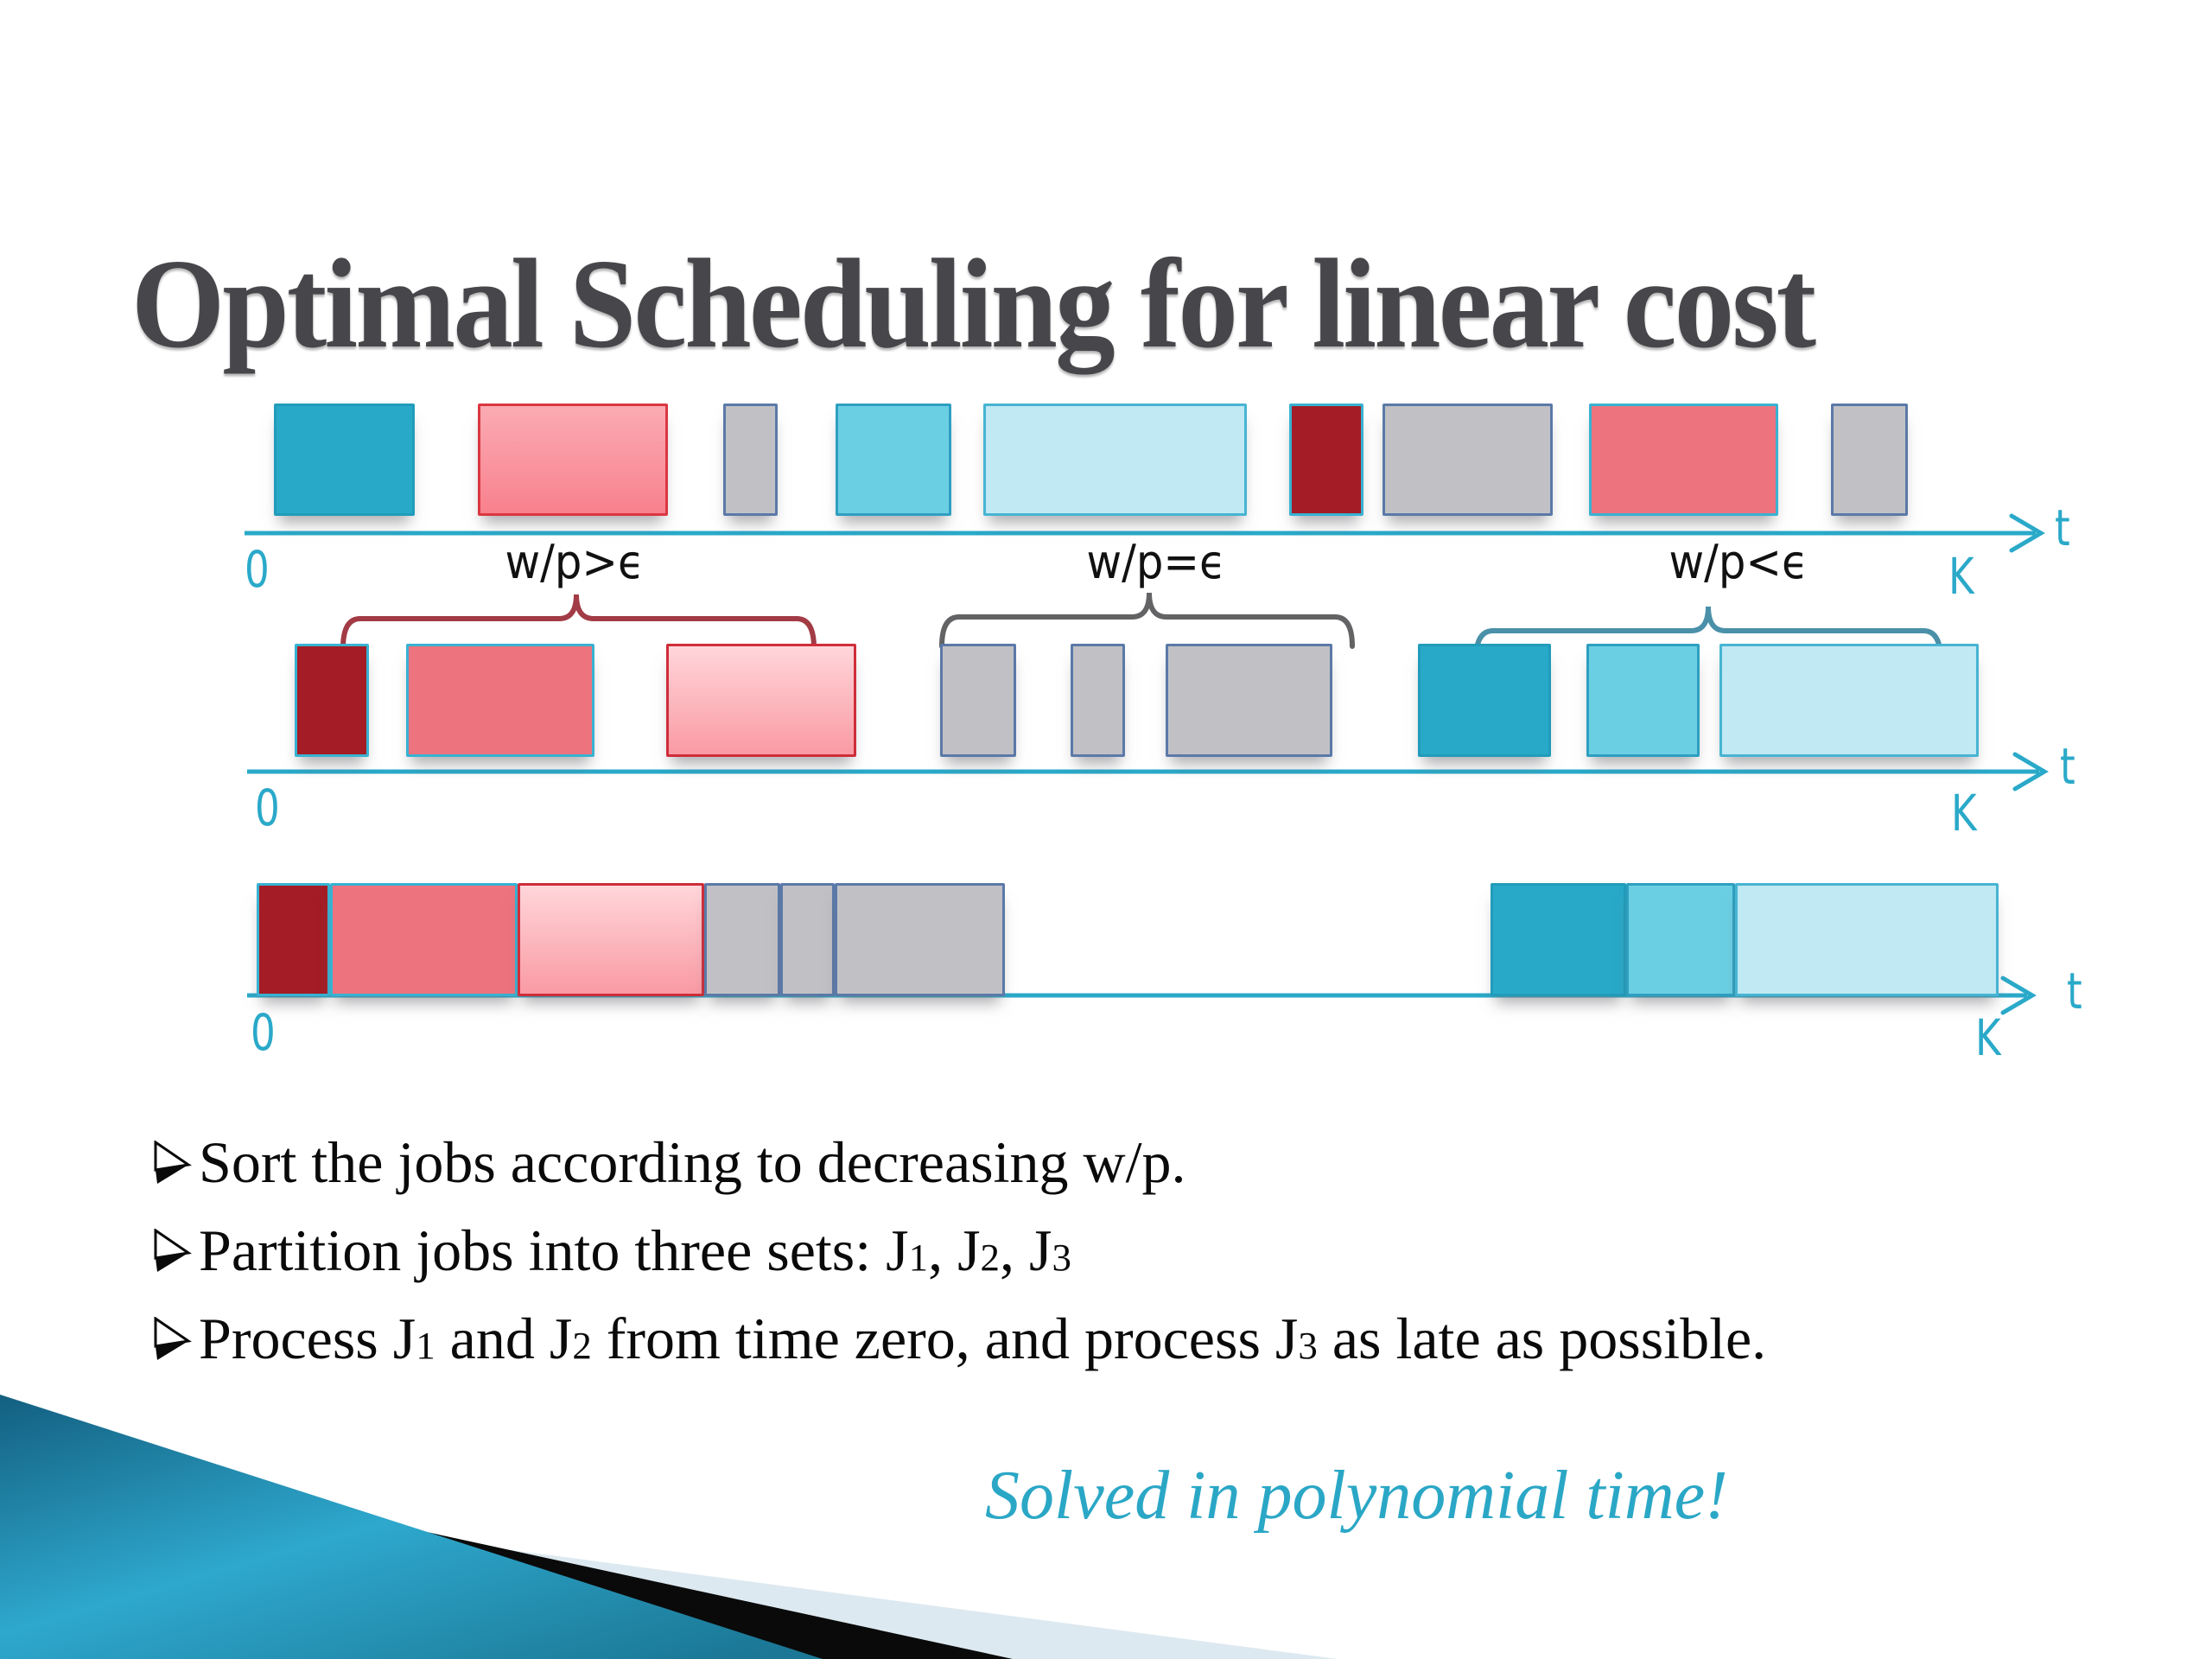 This screenshot has width=2212, height=1659. What do you see at coordinates (973, 304) in the screenshot?
I see `page-title: Optimal Scheduling for linear cost` at bounding box center [973, 304].